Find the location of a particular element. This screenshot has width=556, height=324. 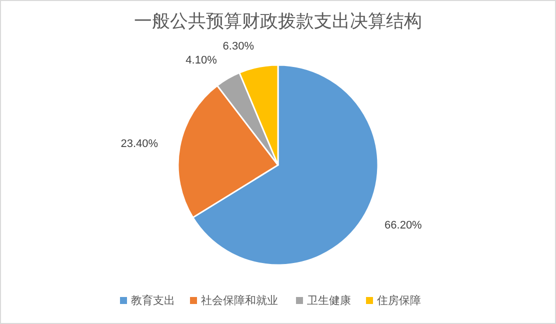

legend-label: 卫生健康 is located at coordinates (329, 300).